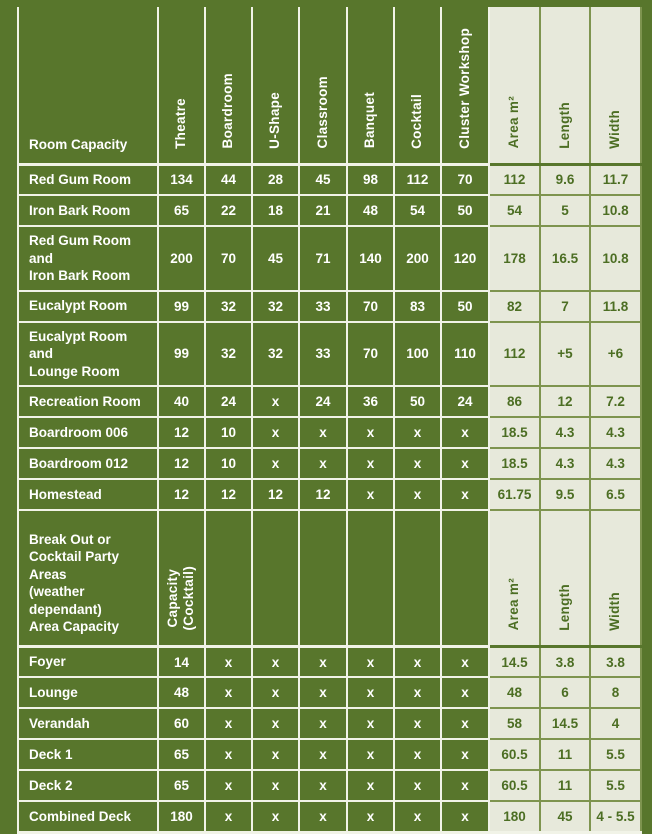  What do you see at coordinates (514, 817) in the screenshot?
I see `dimension-value-cell: 180` at bounding box center [514, 817].